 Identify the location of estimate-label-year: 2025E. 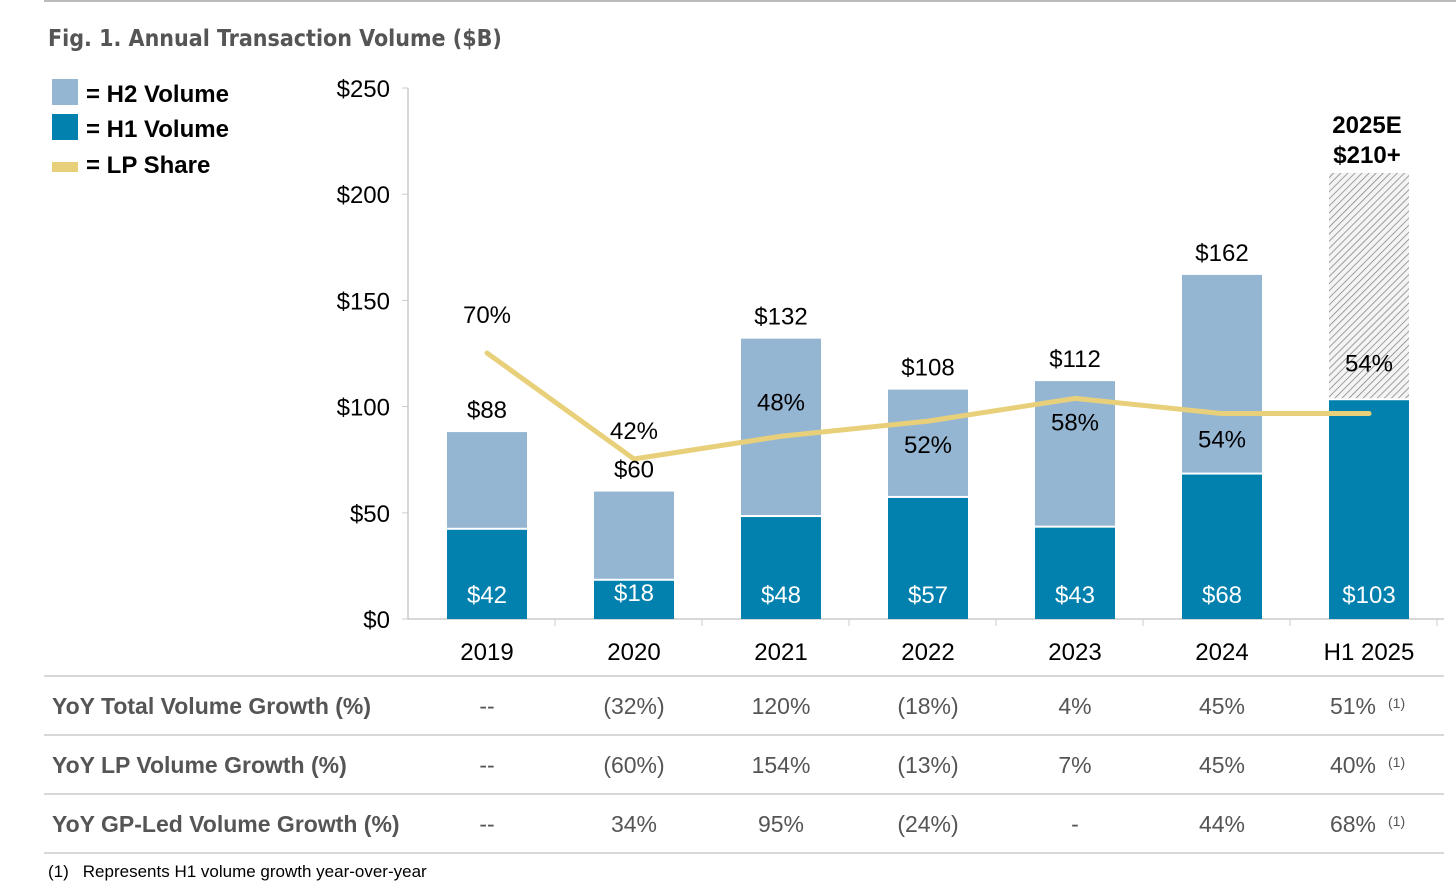
(1366, 125).